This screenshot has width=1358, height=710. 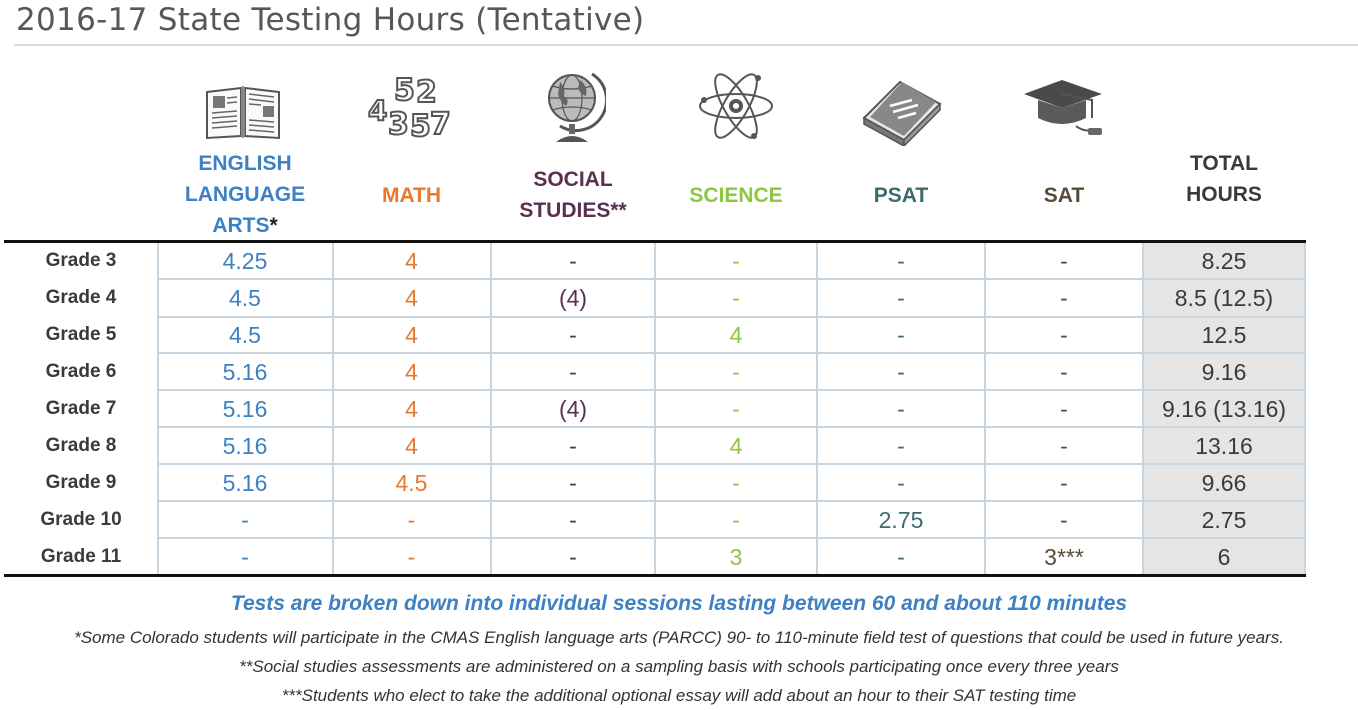 What do you see at coordinates (81, 260) in the screenshot?
I see `grade-label: Grade 3` at bounding box center [81, 260].